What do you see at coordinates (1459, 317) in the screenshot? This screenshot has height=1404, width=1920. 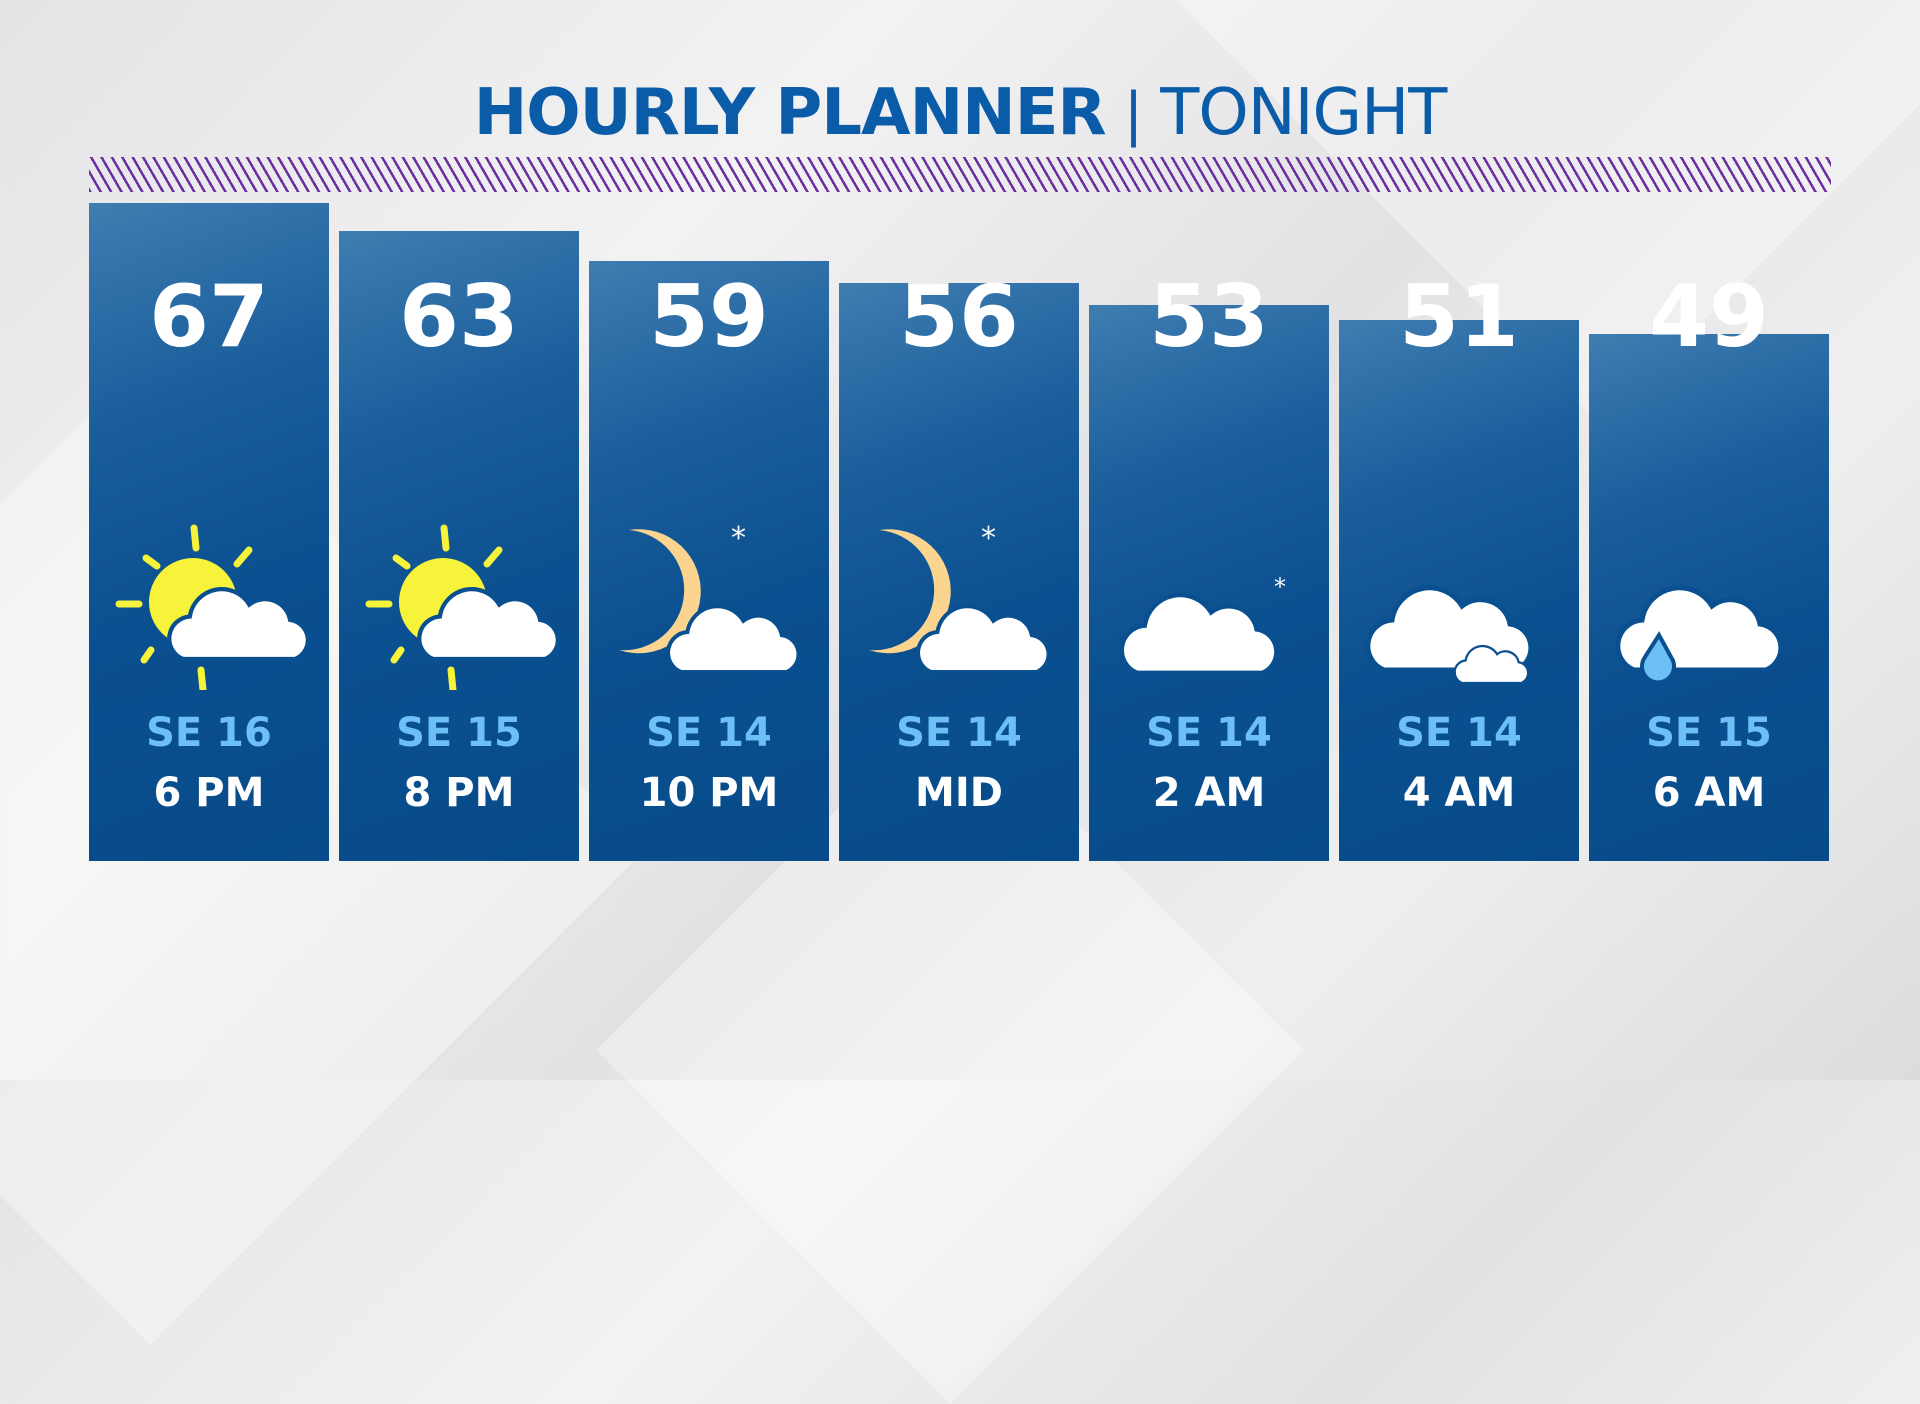 I see `temperature: 51` at bounding box center [1459, 317].